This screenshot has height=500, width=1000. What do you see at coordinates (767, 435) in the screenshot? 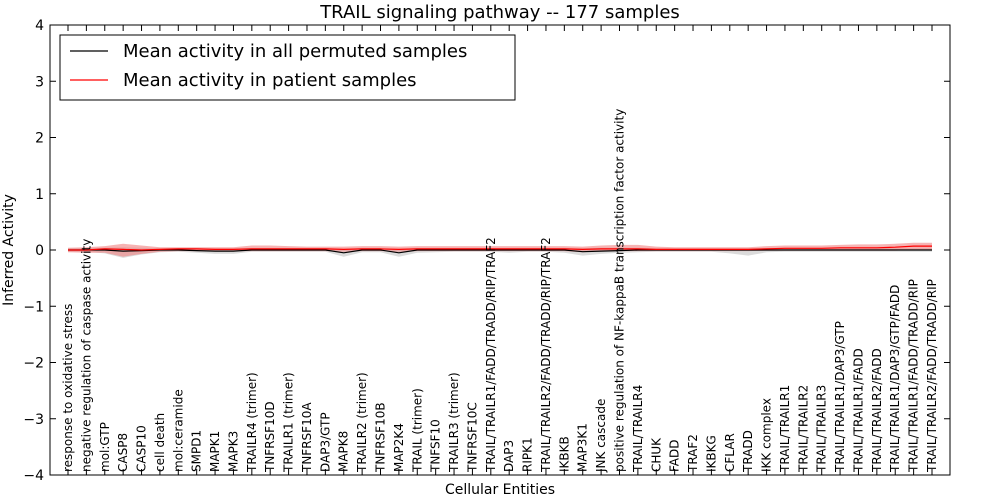
I see `category-label: IKK complex` at bounding box center [767, 435].